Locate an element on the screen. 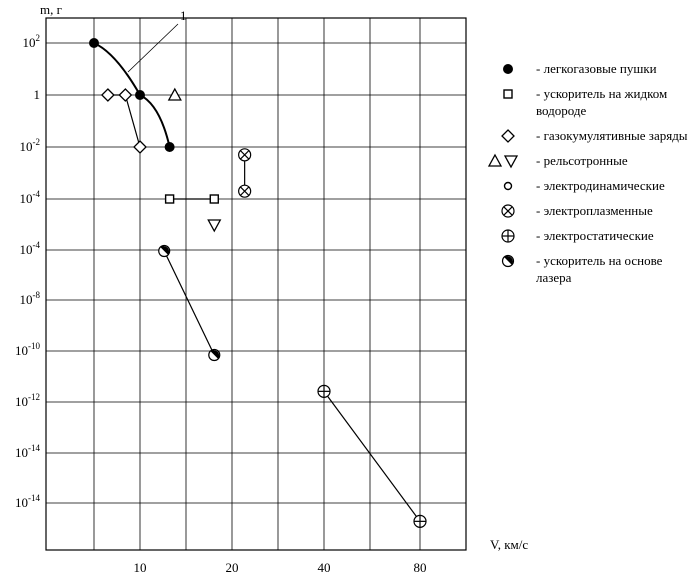 The height and width of the screenshot is (575, 695). x-tick-label: 80 is located at coordinates (420, 567).